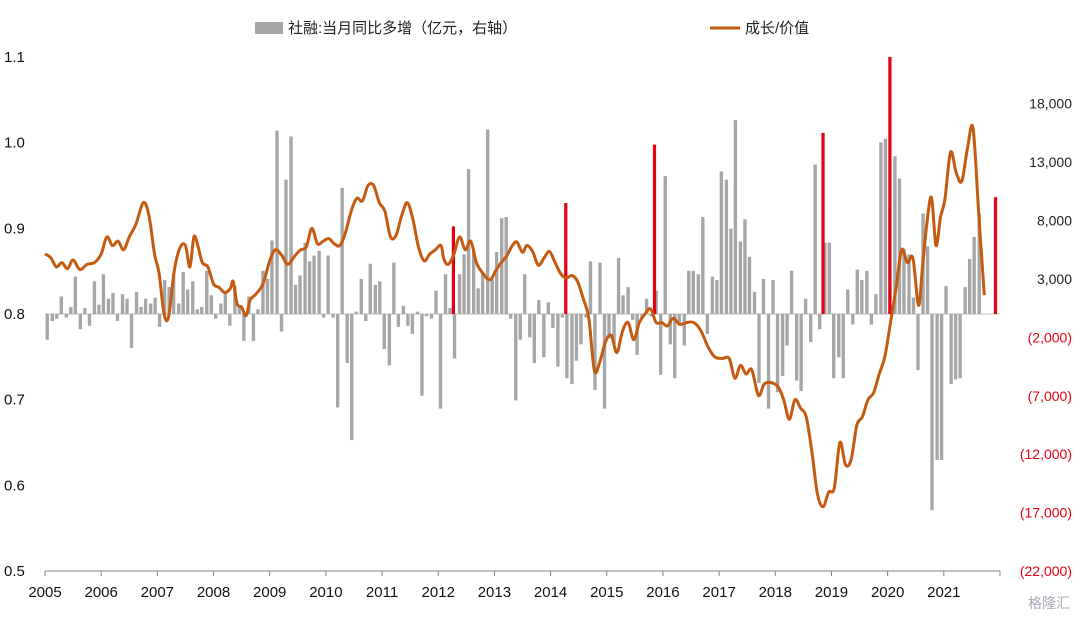 Image resolution: width=1080 pixels, height=622 pixels. What do you see at coordinates (14, 143) in the screenshot?
I see `left-tick-label: 1.0` at bounding box center [14, 143].